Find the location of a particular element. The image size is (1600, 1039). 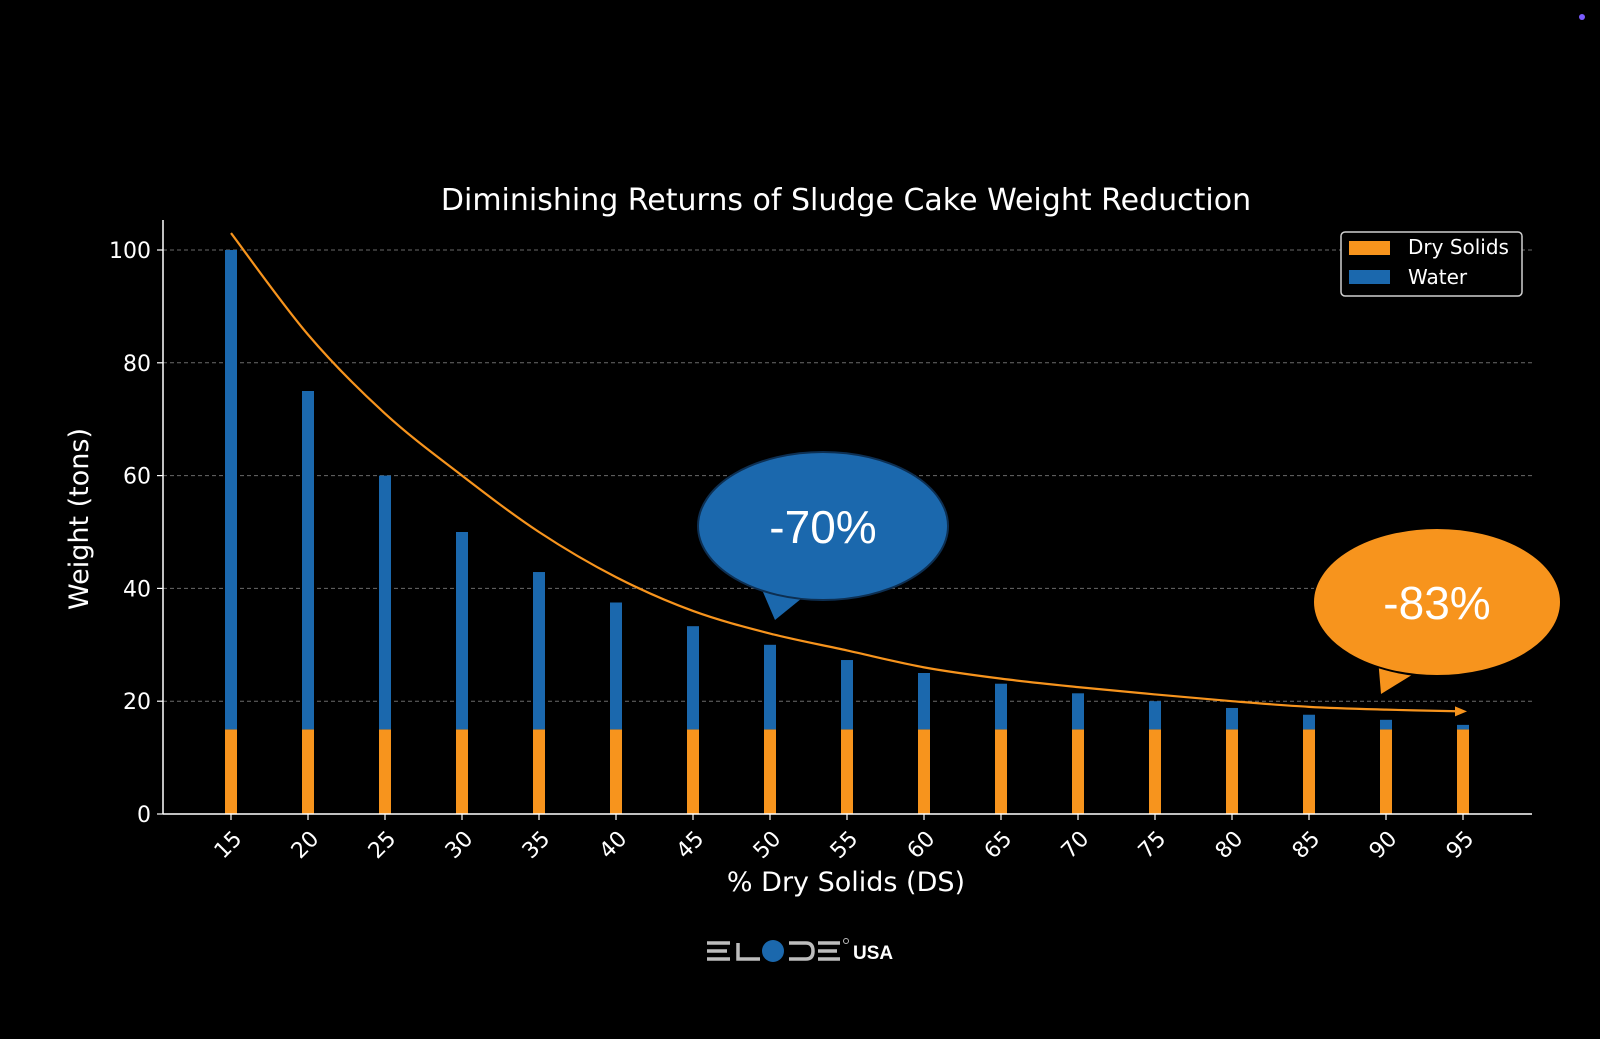

annotation-bubble-70: -70% is located at coordinates (823, 535).